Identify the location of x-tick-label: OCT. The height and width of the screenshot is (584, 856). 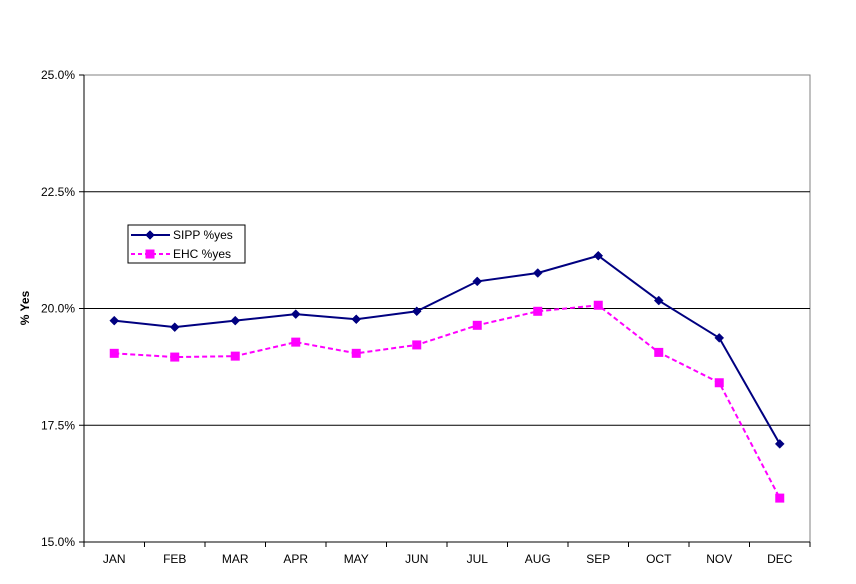
(659, 559).